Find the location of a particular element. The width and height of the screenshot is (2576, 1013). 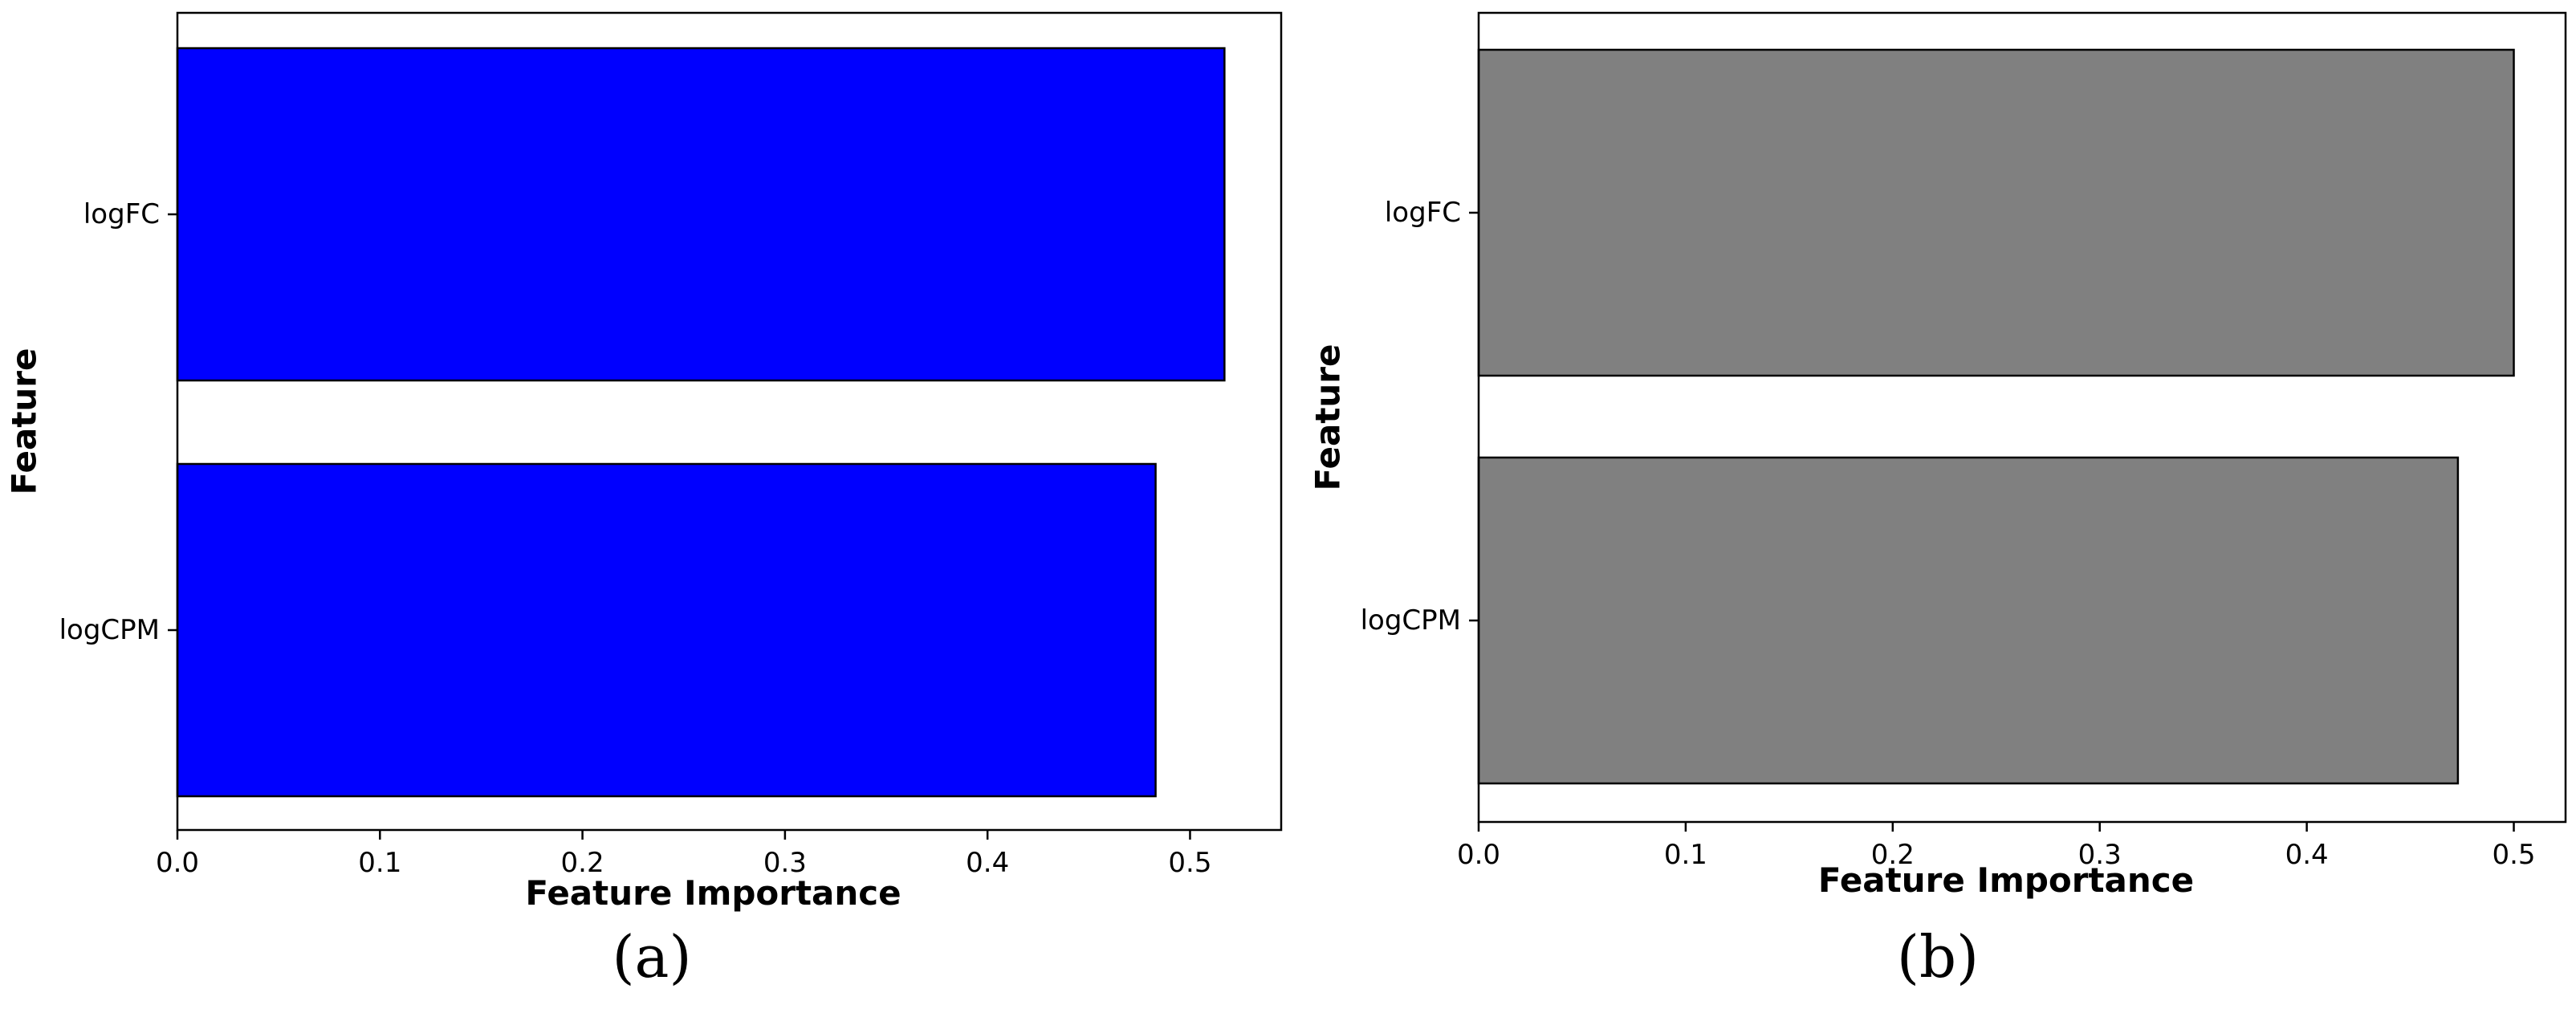

panel-label: (b) is located at coordinates (1938, 957).